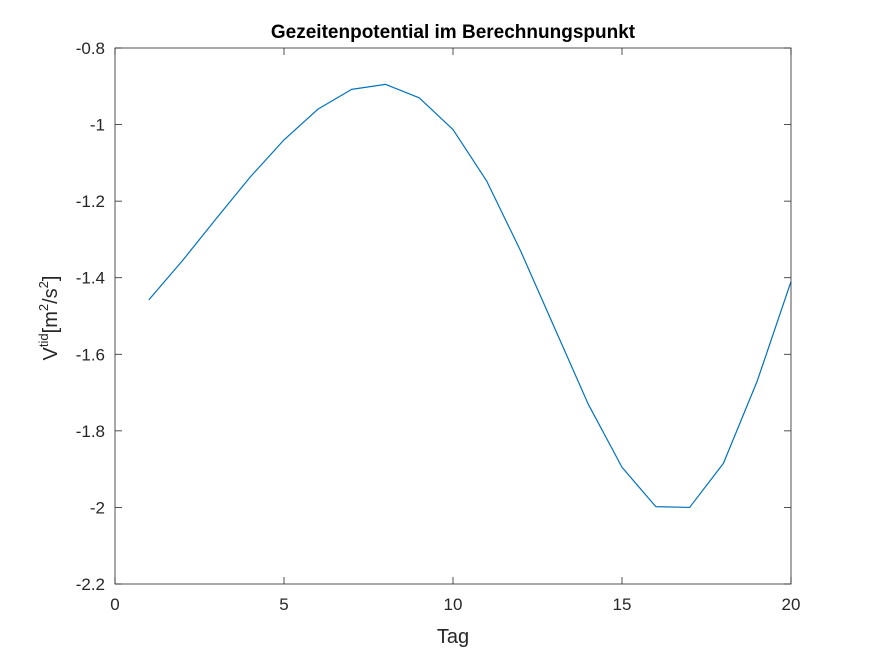  Describe the element at coordinates (90, 278) in the screenshot. I see `y-tick-label: -1.4` at that location.